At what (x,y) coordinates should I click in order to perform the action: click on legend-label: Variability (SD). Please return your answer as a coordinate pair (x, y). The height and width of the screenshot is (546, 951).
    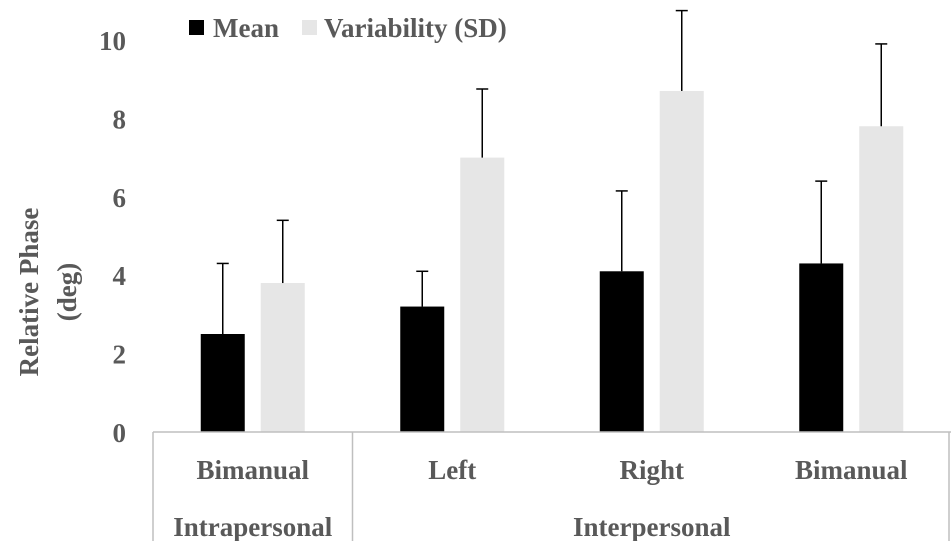
    Looking at the image, I should click on (415, 28).